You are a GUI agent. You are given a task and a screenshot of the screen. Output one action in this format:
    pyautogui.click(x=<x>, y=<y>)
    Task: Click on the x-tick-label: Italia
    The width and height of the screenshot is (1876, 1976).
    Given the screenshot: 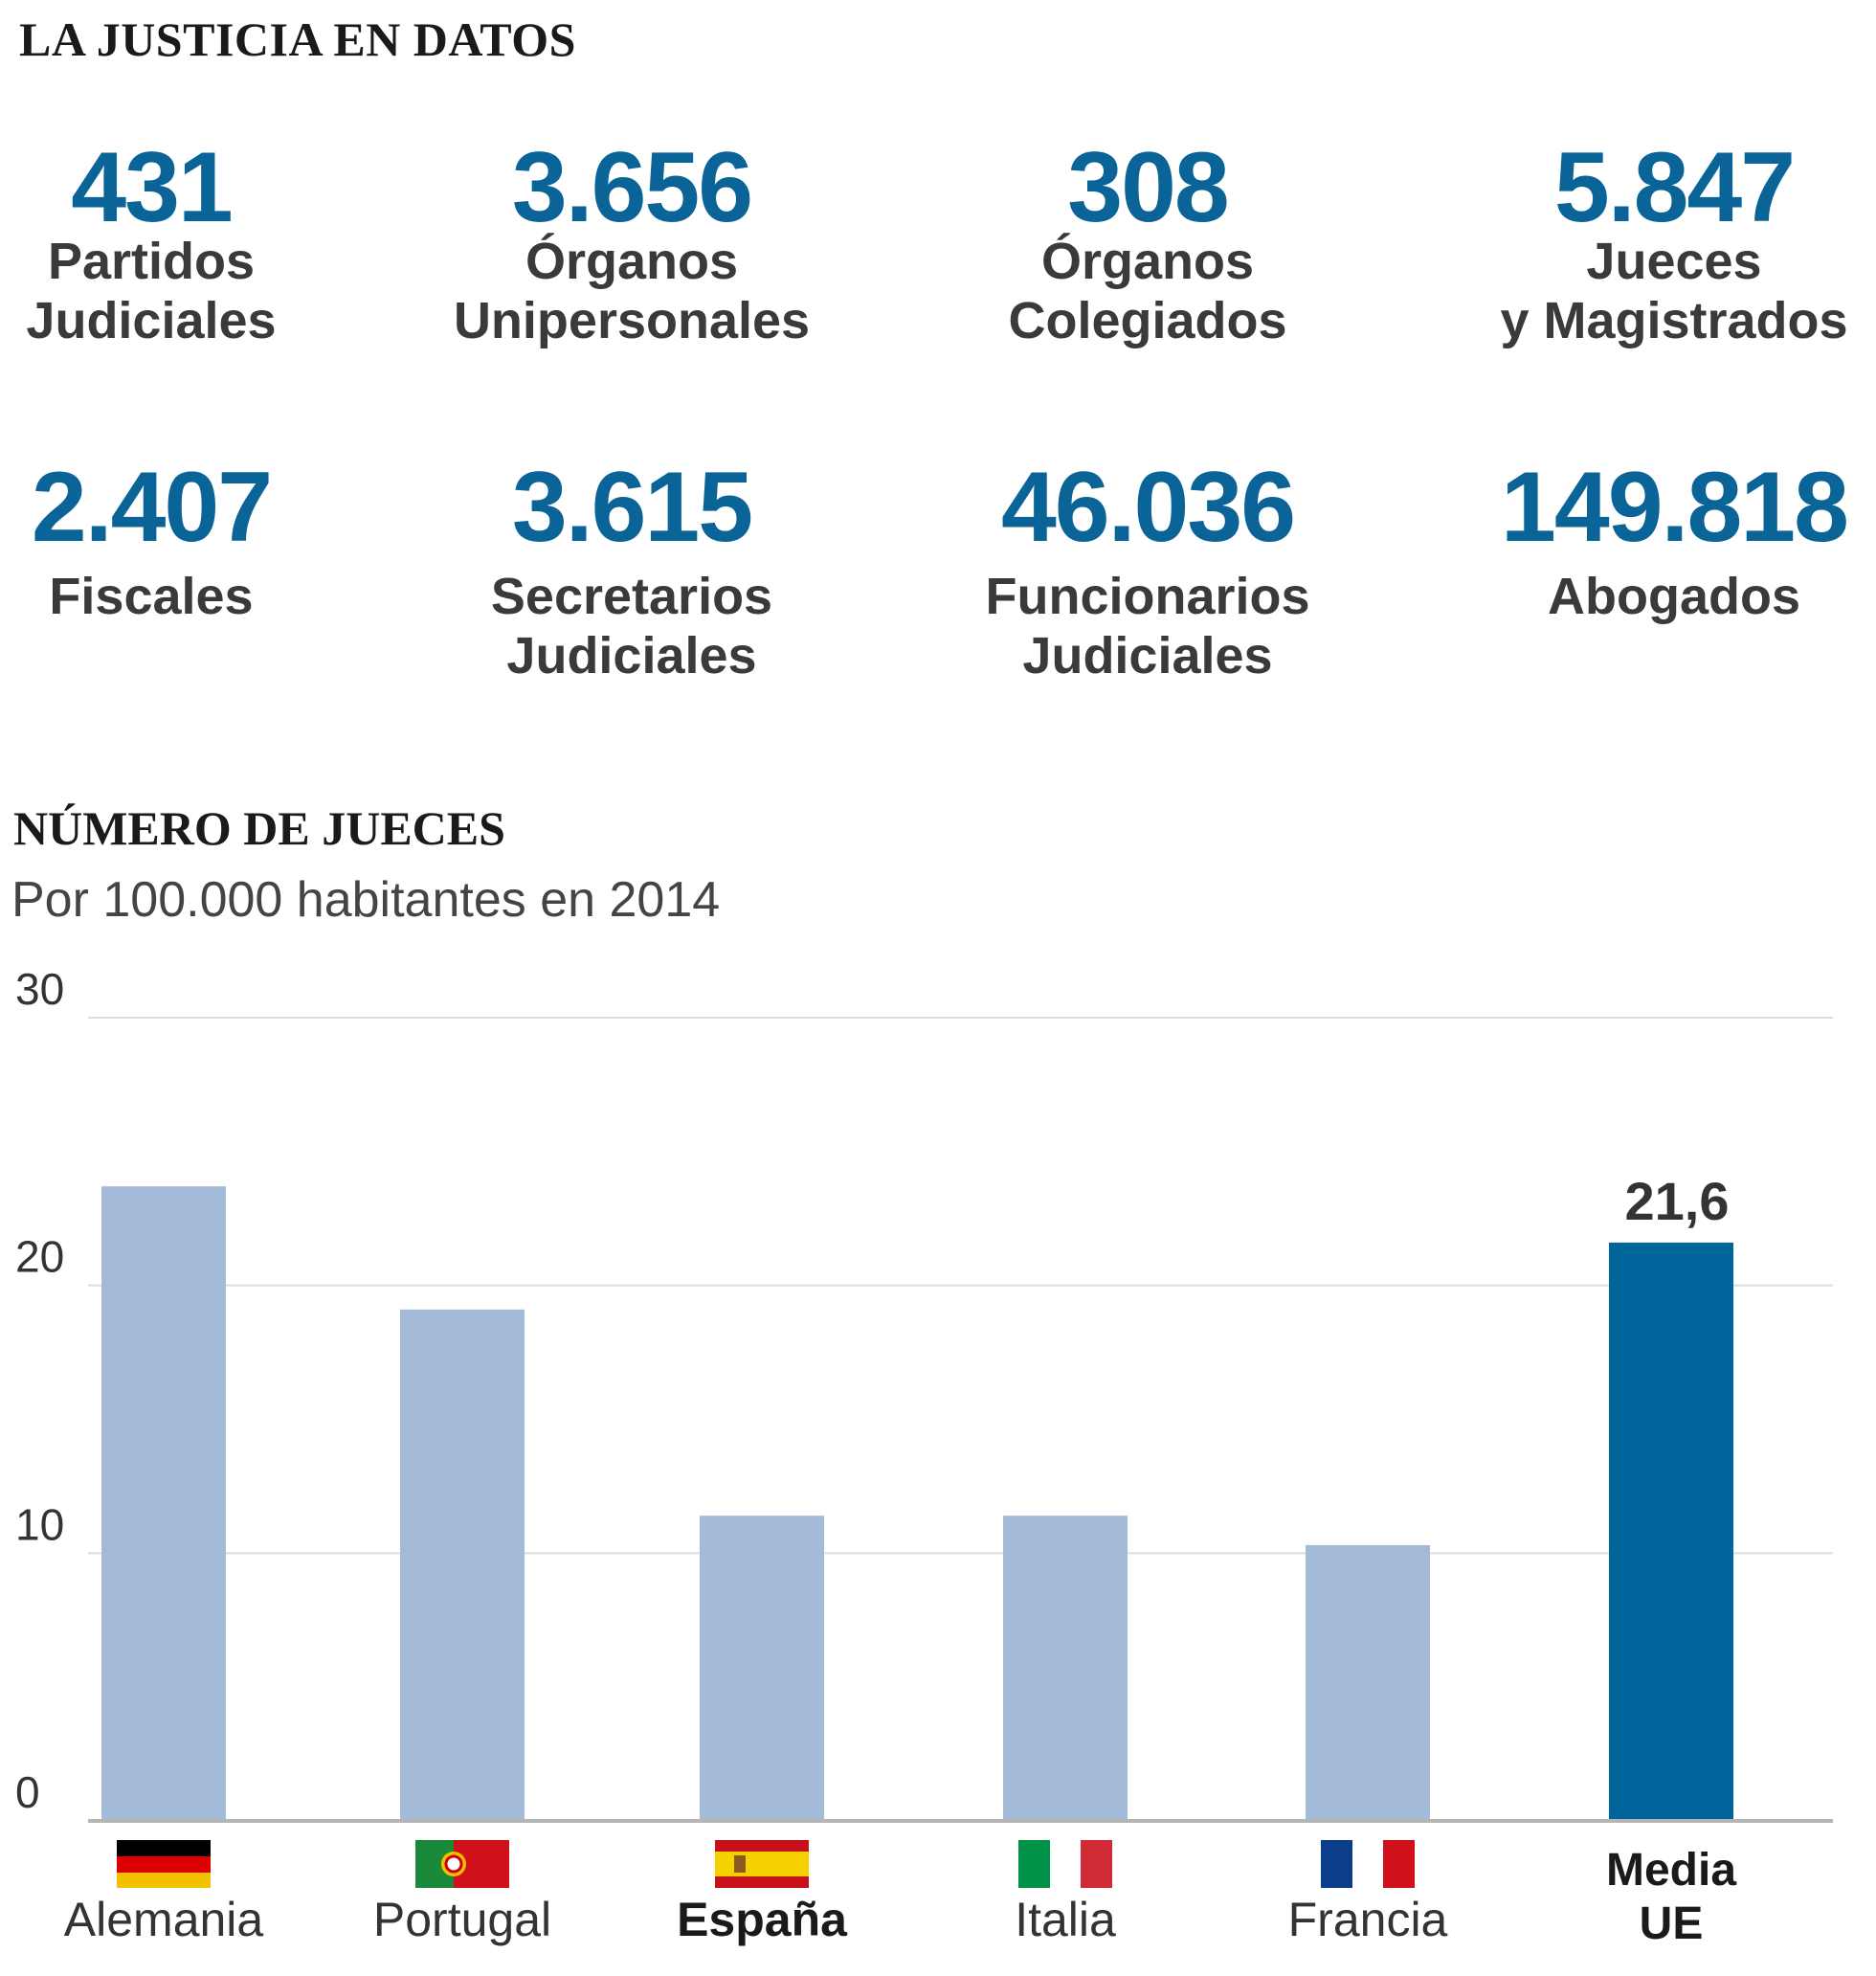 What is the action you would take?
    pyautogui.click(x=1065, y=1920)
    